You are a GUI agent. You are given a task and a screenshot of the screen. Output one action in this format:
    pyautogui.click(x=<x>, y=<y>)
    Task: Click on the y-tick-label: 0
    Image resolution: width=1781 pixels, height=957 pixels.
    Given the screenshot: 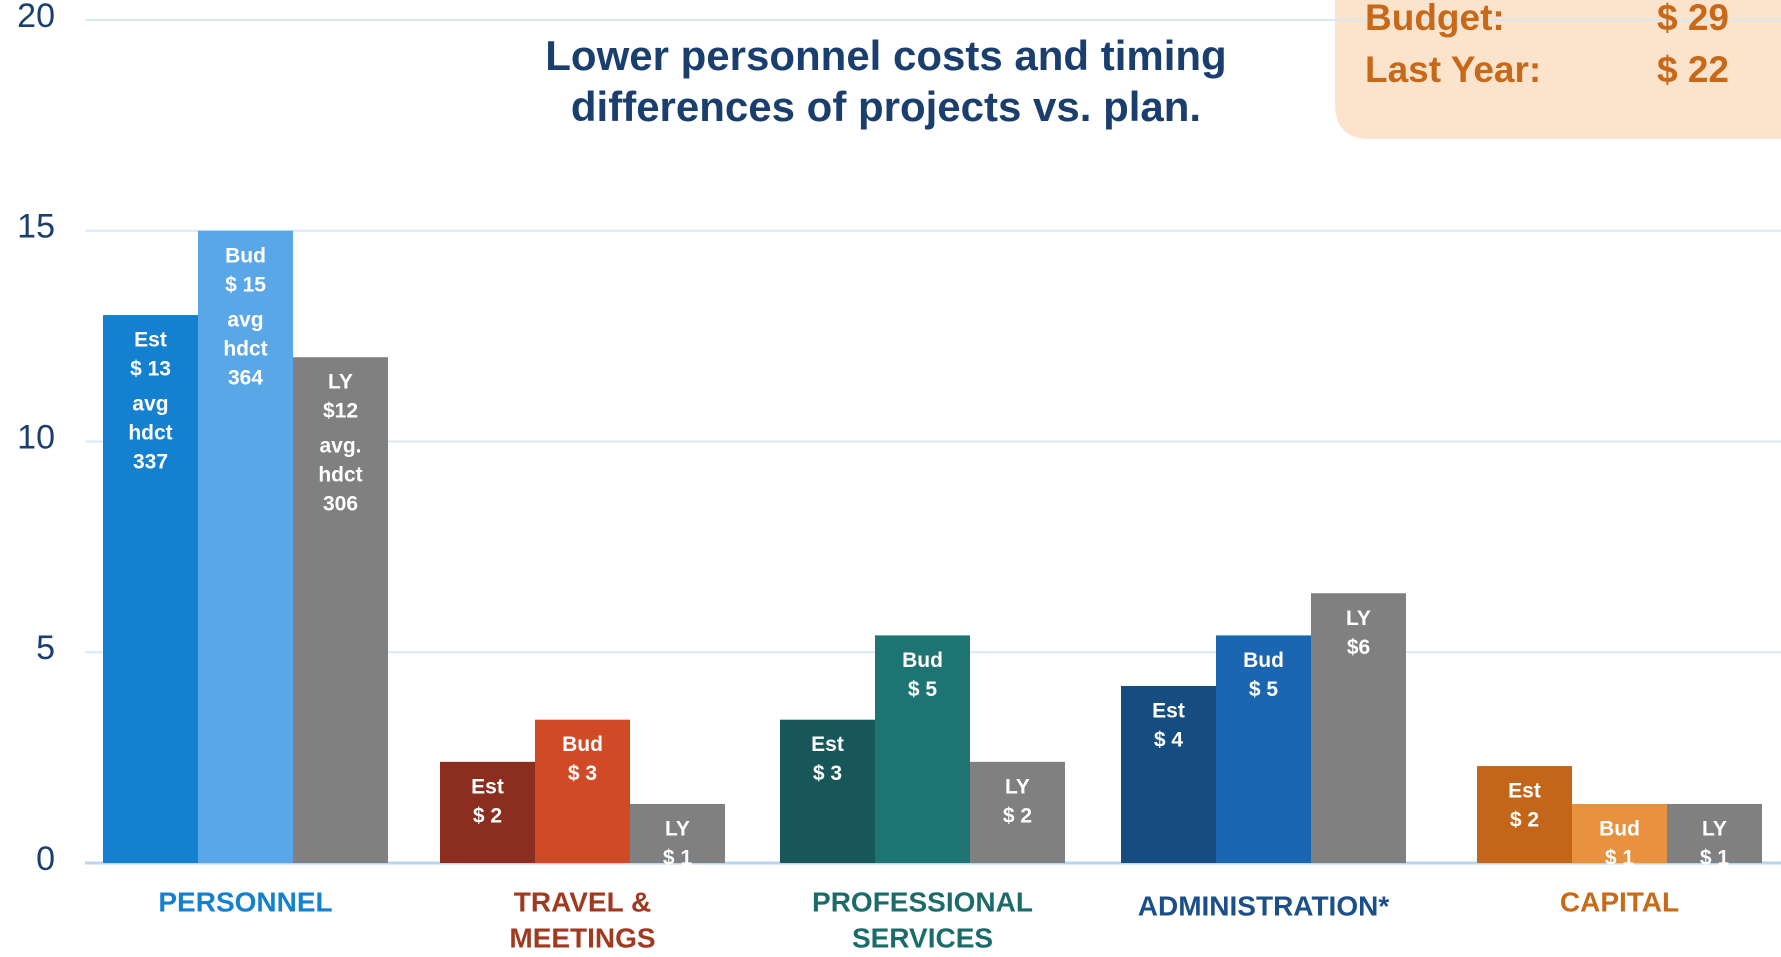 What is the action you would take?
    pyautogui.click(x=45, y=859)
    